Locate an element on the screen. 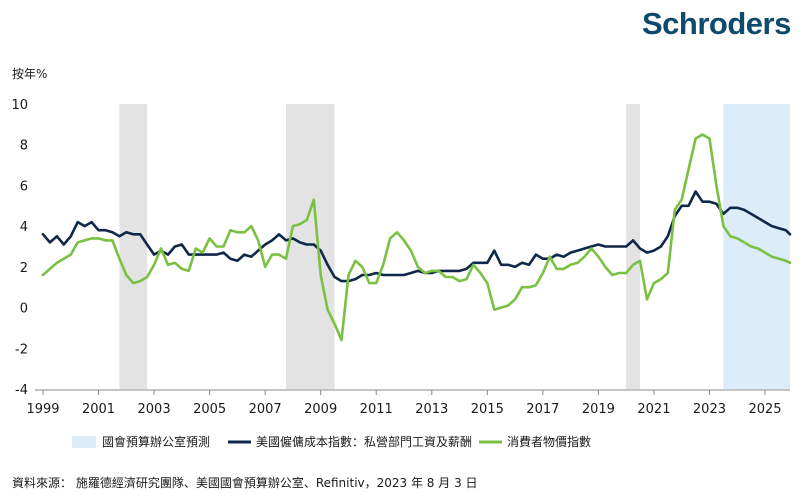 Image resolution: width=800 pixels, height=500 pixels. y-tick-label: 10 is located at coordinates (19, 105).